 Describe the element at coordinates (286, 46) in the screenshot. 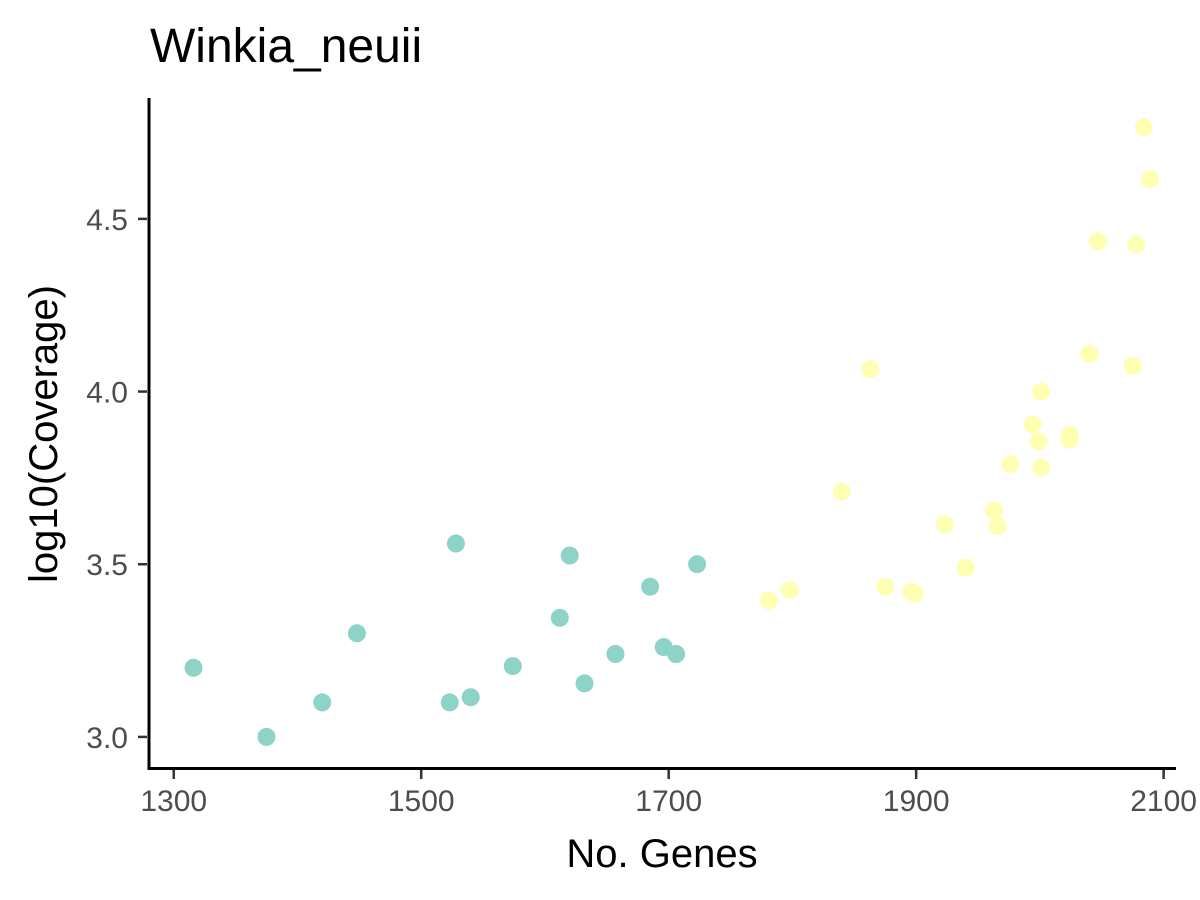

I see `chart-title: Winkia_neuii` at that location.